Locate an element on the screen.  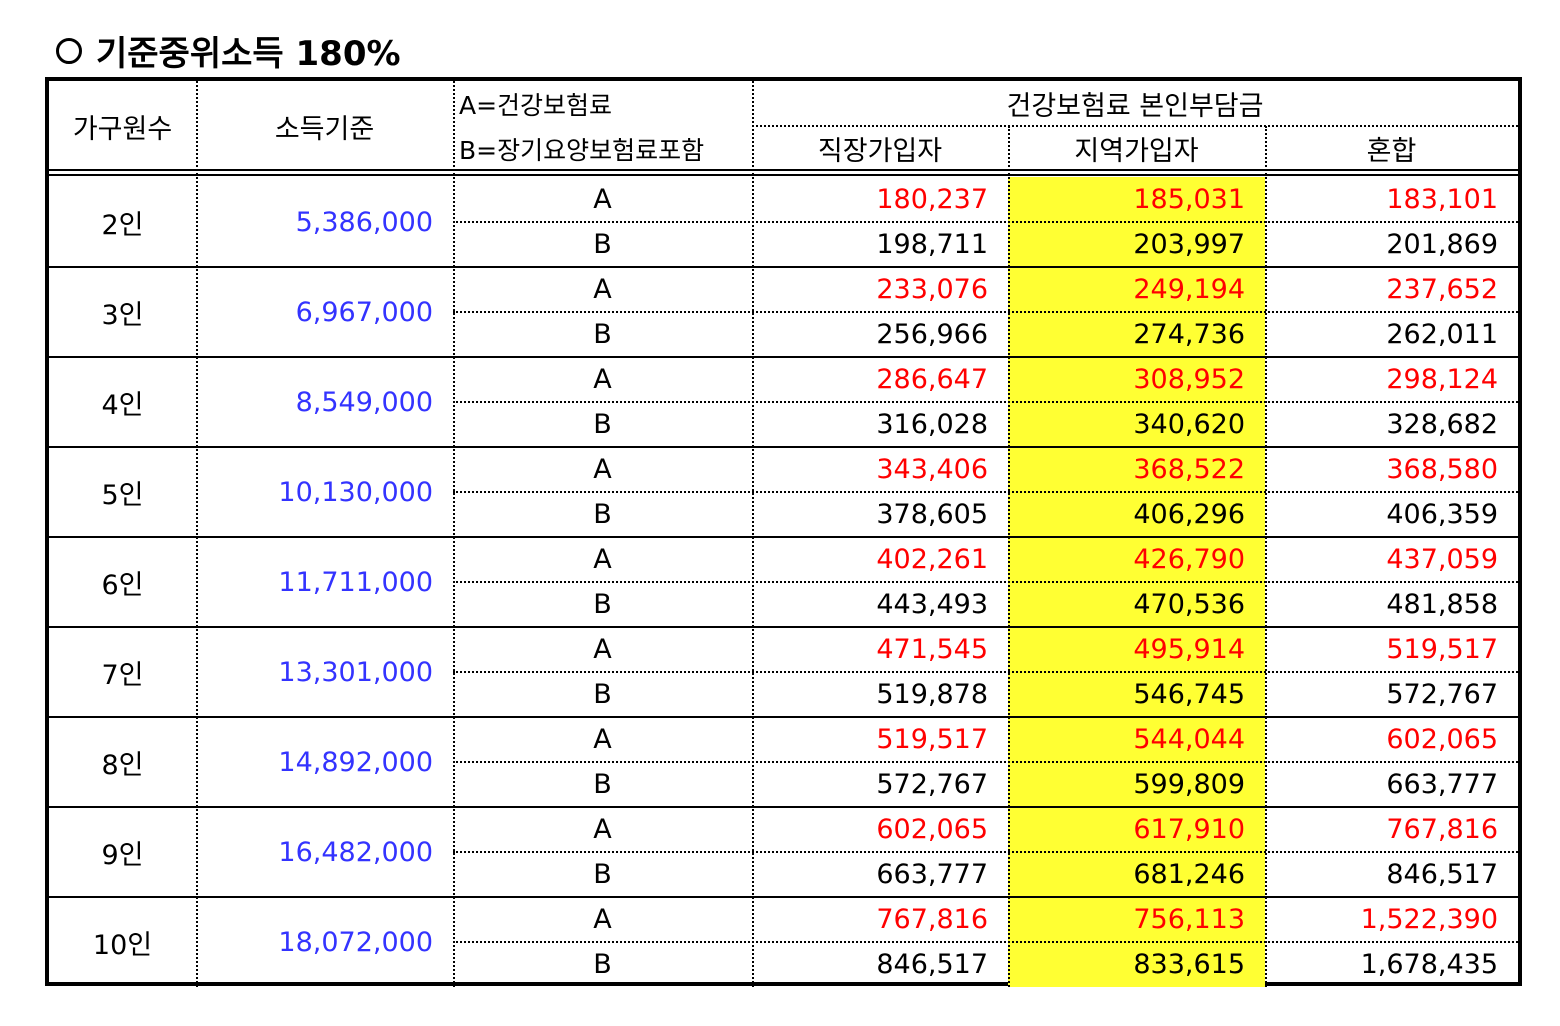
employee-value: 402,261 is located at coordinates (932, 559).